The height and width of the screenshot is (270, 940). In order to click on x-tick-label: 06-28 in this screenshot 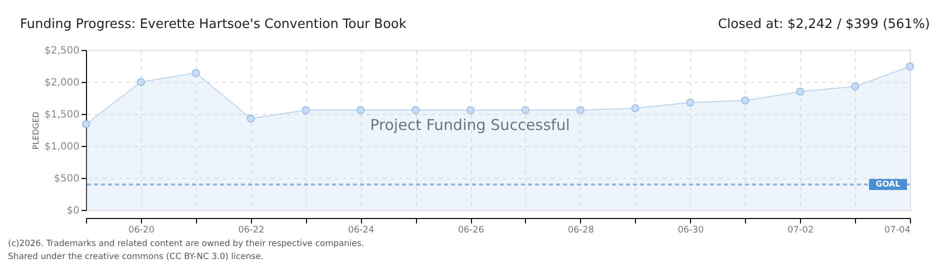, I will do `click(581, 231)`.